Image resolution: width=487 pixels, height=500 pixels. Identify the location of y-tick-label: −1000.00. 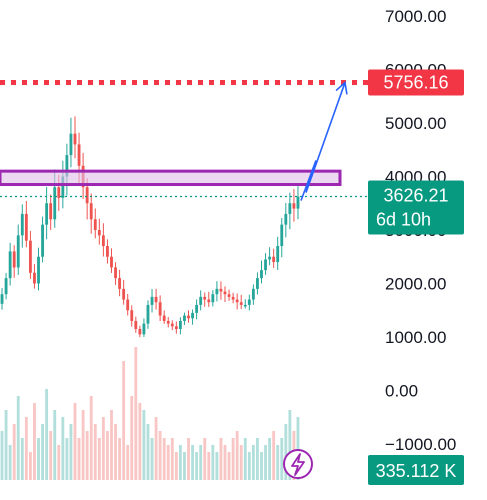
(420, 444).